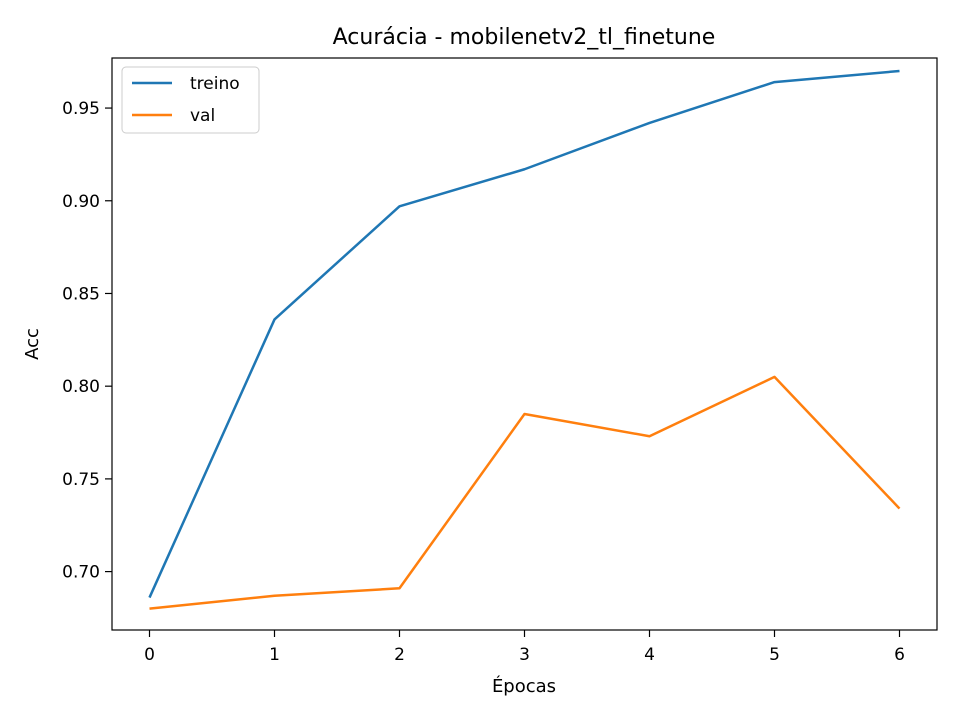 The width and height of the screenshot is (960, 720). Describe the element at coordinates (524, 686) in the screenshot. I see `x-axis-label: Épocas` at that location.